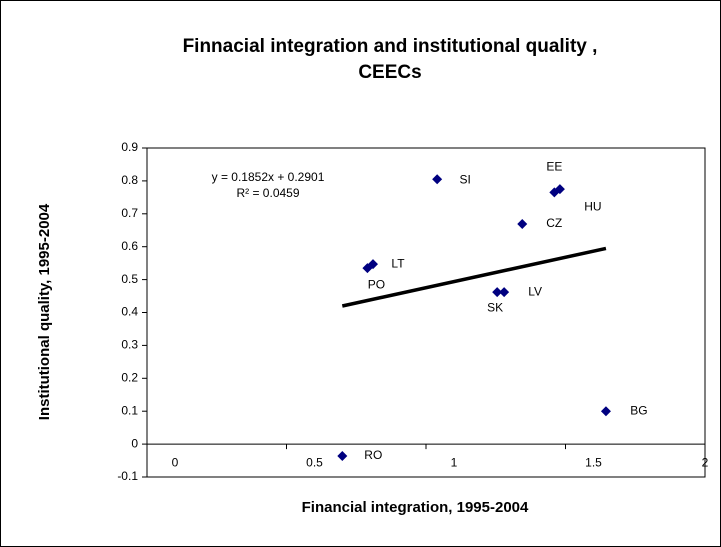 This screenshot has width=721, height=547. I want to click on x-tick-label: 2, so click(705, 462).